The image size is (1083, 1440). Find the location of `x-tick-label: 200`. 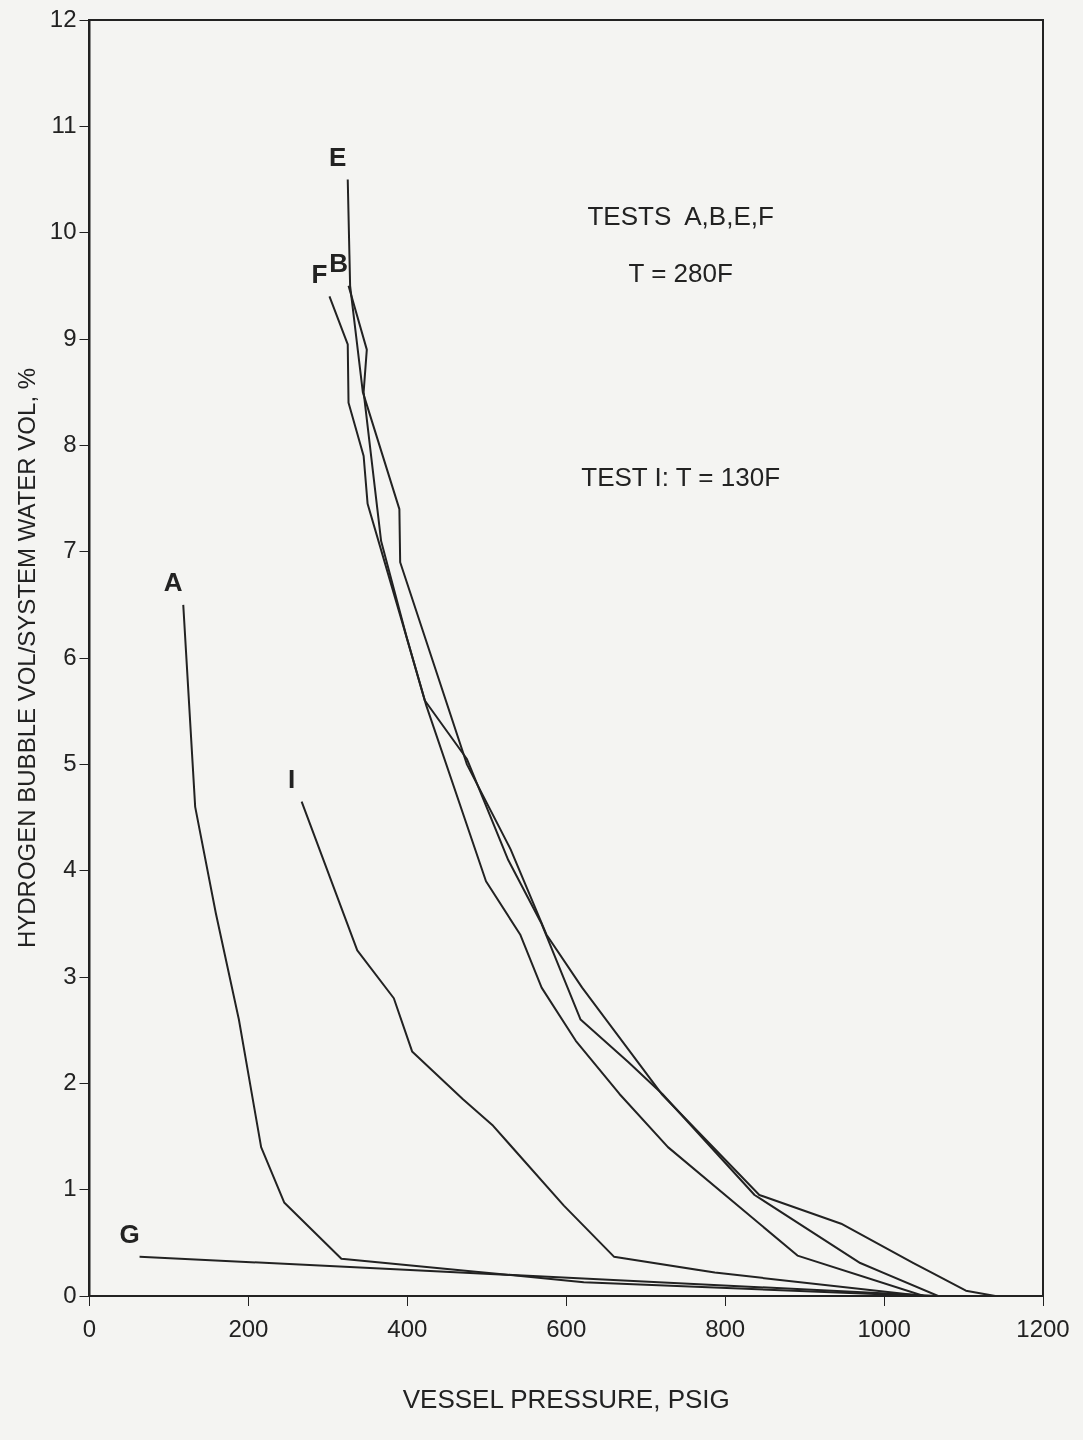

x-tick-label: 200 is located at coordinates (248, 1329).